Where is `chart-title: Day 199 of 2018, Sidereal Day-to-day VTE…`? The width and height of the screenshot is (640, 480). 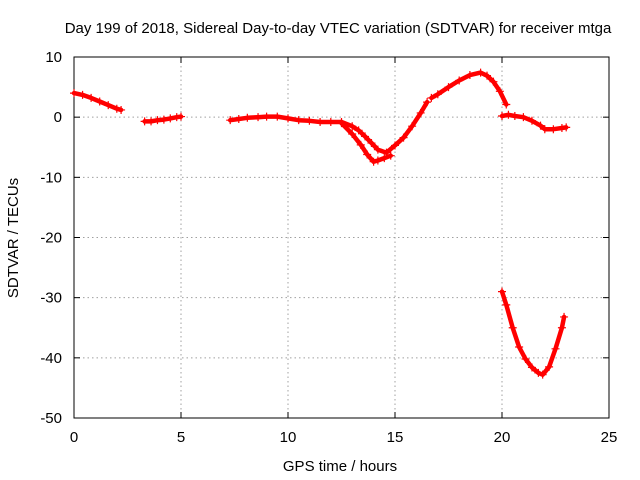
chart-title: Day 199 of 2018, Sidereal Day-to-day VTE… is located at coordinates (338, 28).